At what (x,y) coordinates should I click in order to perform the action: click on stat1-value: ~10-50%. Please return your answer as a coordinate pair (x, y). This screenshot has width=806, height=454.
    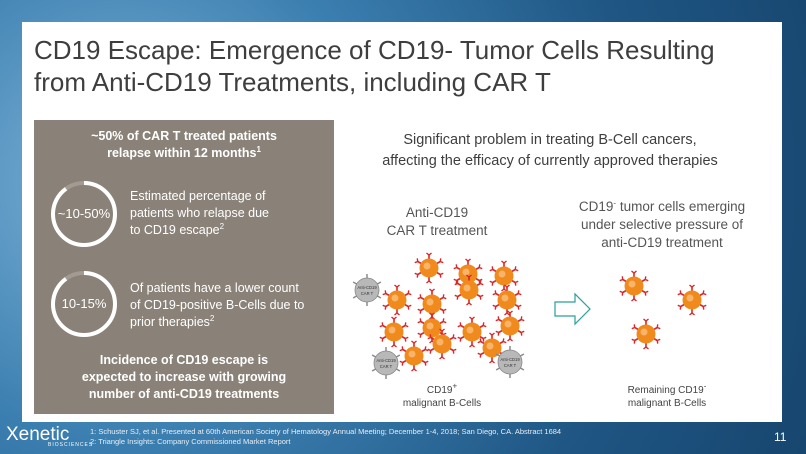
    Looking at the image, I should click on (84, 213).